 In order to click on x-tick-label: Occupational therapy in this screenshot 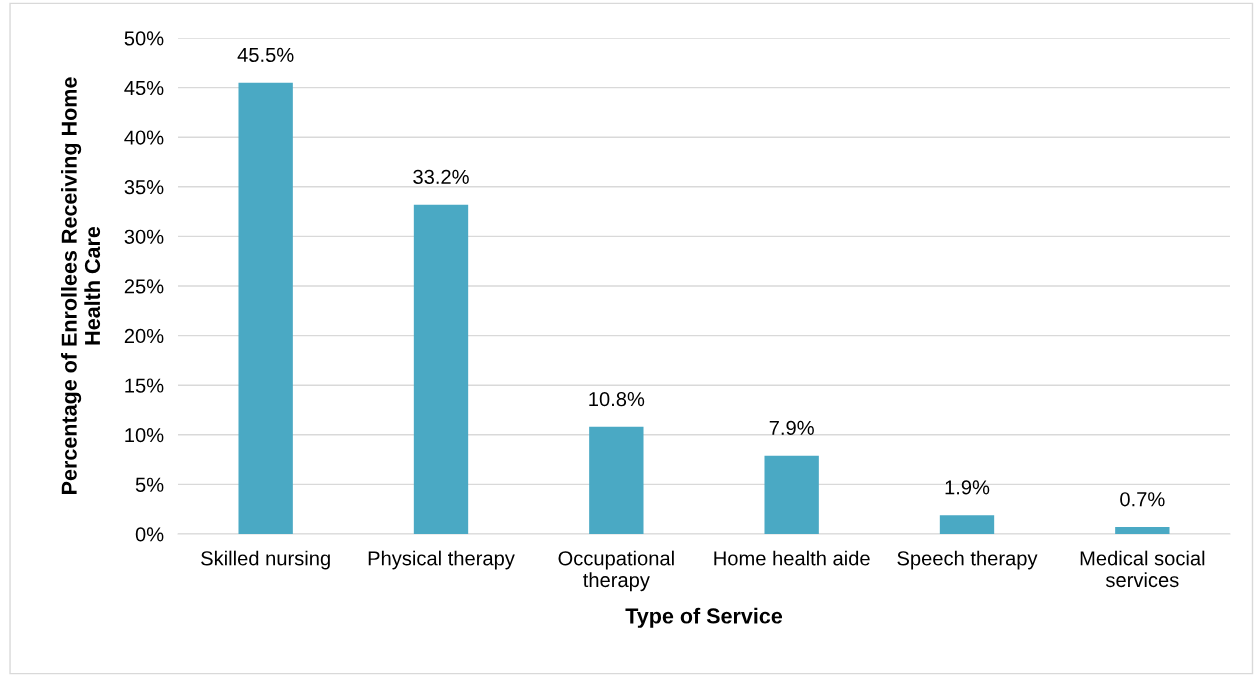, I will do `click(616, 571)`.